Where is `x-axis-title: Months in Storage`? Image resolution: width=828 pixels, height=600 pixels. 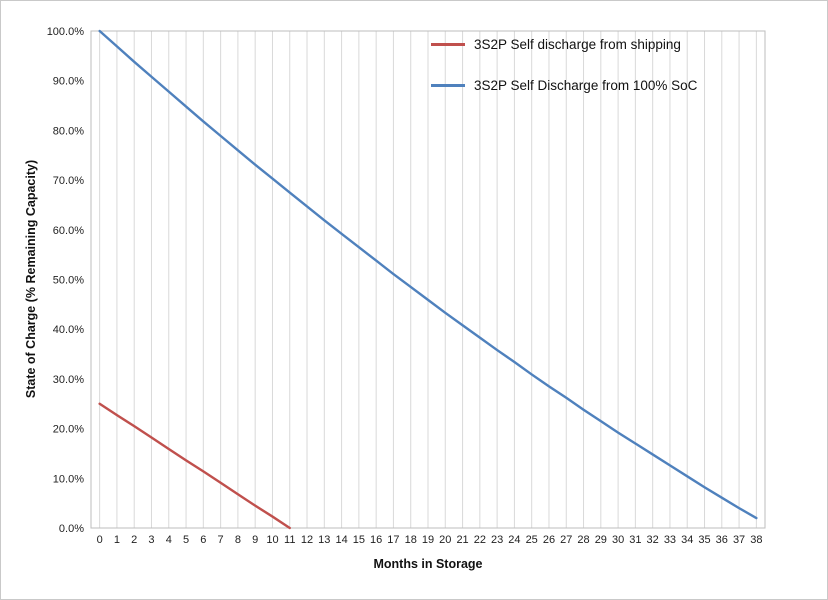 x-axis-title: Months in Storage is located at coordinates (428, 564).